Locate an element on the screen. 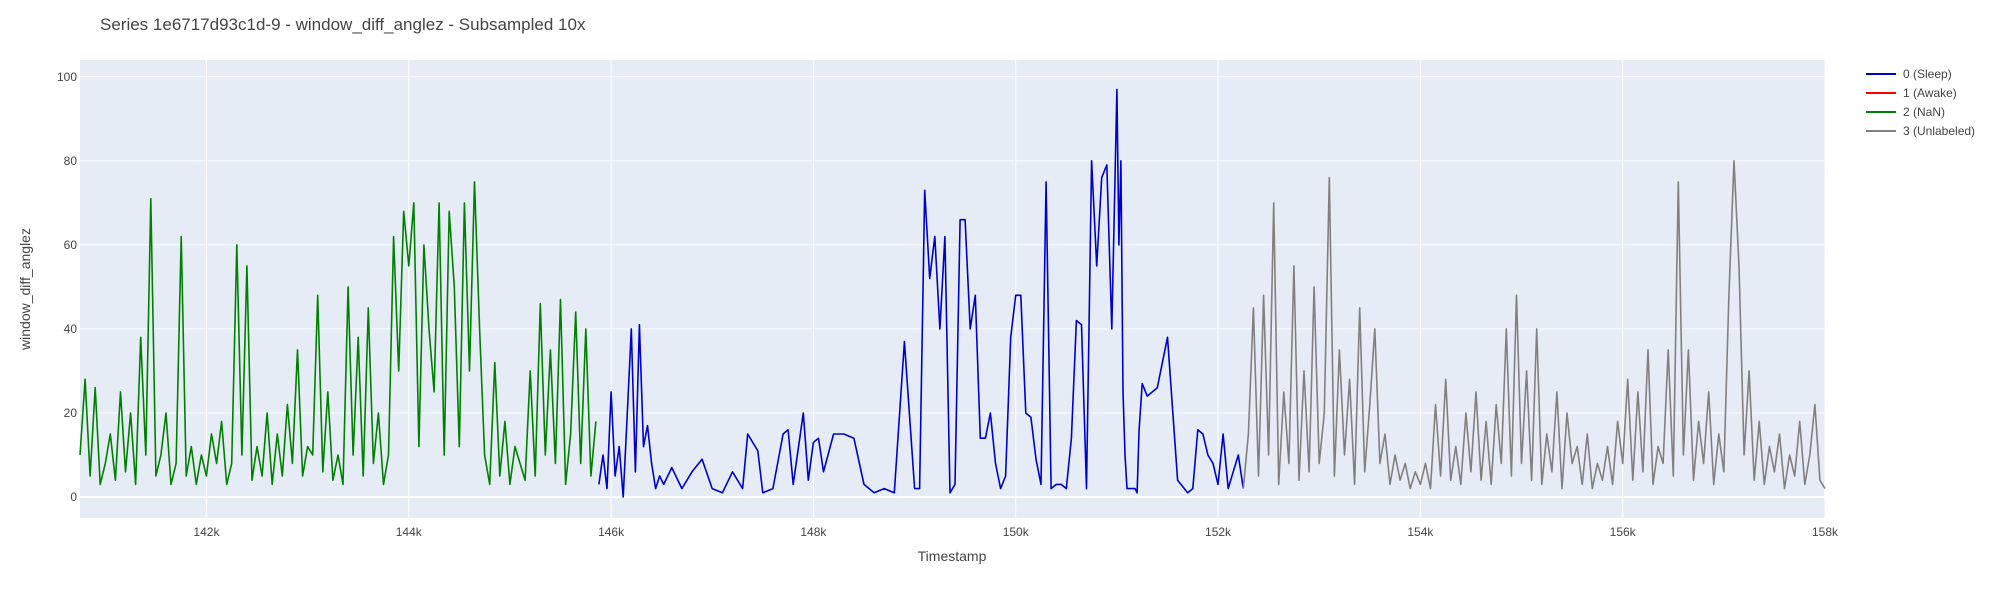  legend-item: 0 (Sleep) is located at coordinates (1927, 74).